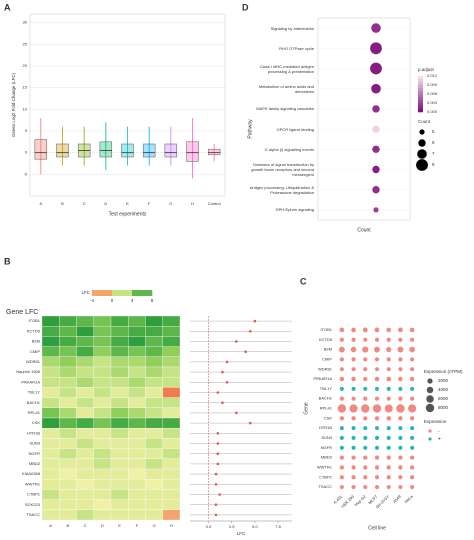  I want to click on column-label: A549, so click(397, 498).